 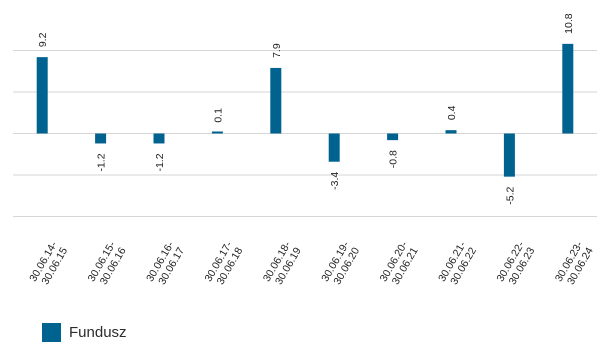 I want to click on legend-label: Fundusz, so click(x=98, y=332).